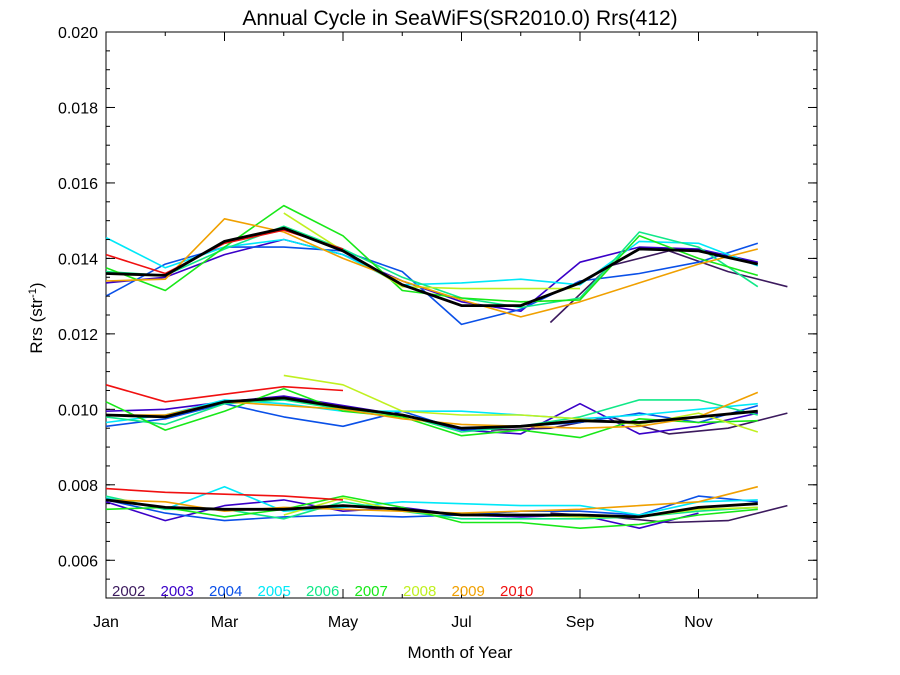 This screenshot has width=900, height=675. I want to click on y-tick-label: 0.016, so click(78, 184).